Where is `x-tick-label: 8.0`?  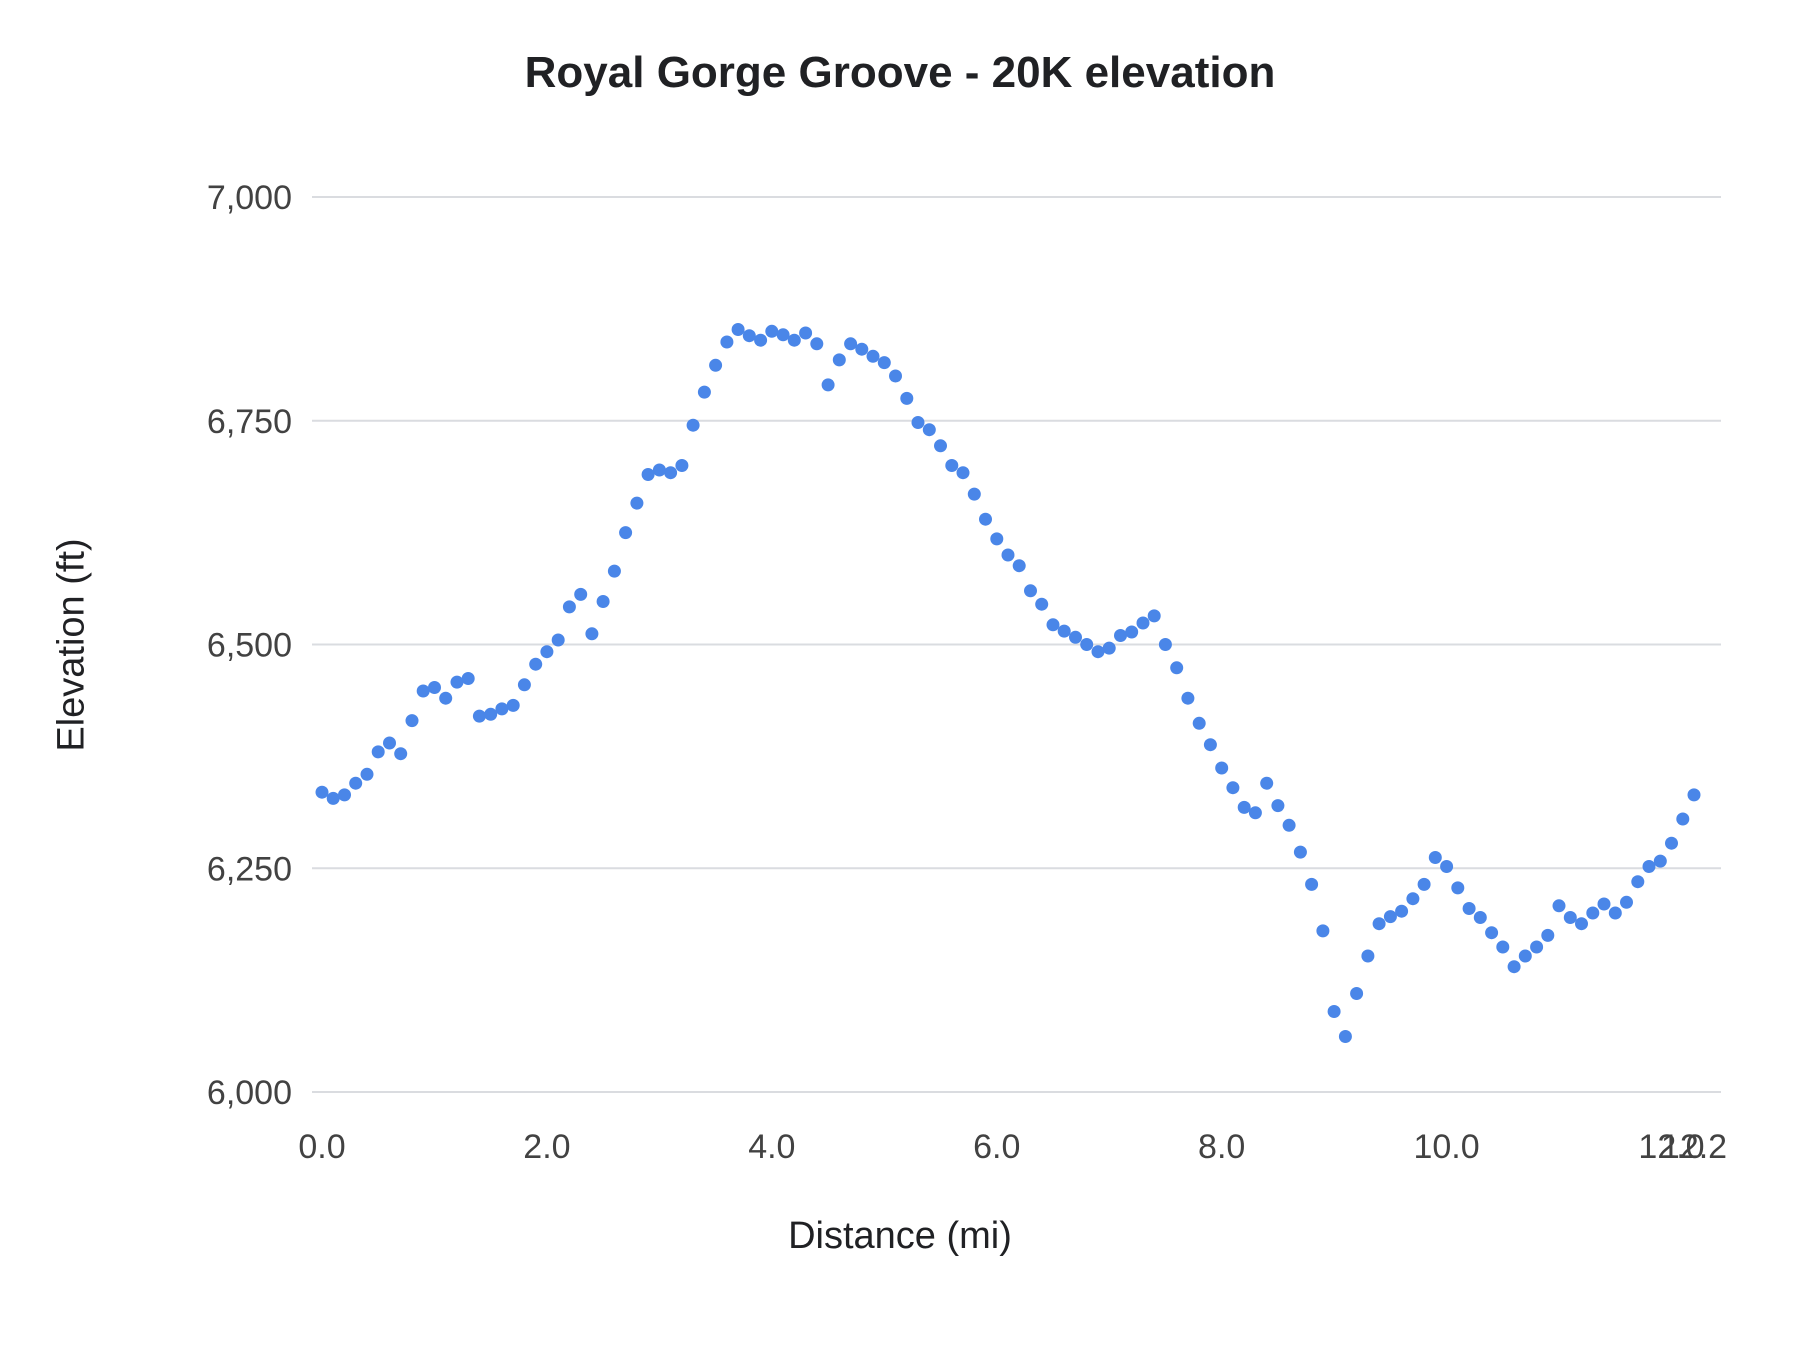
x-tick-label: 8.0 is located at coordinates (1221, 1147).